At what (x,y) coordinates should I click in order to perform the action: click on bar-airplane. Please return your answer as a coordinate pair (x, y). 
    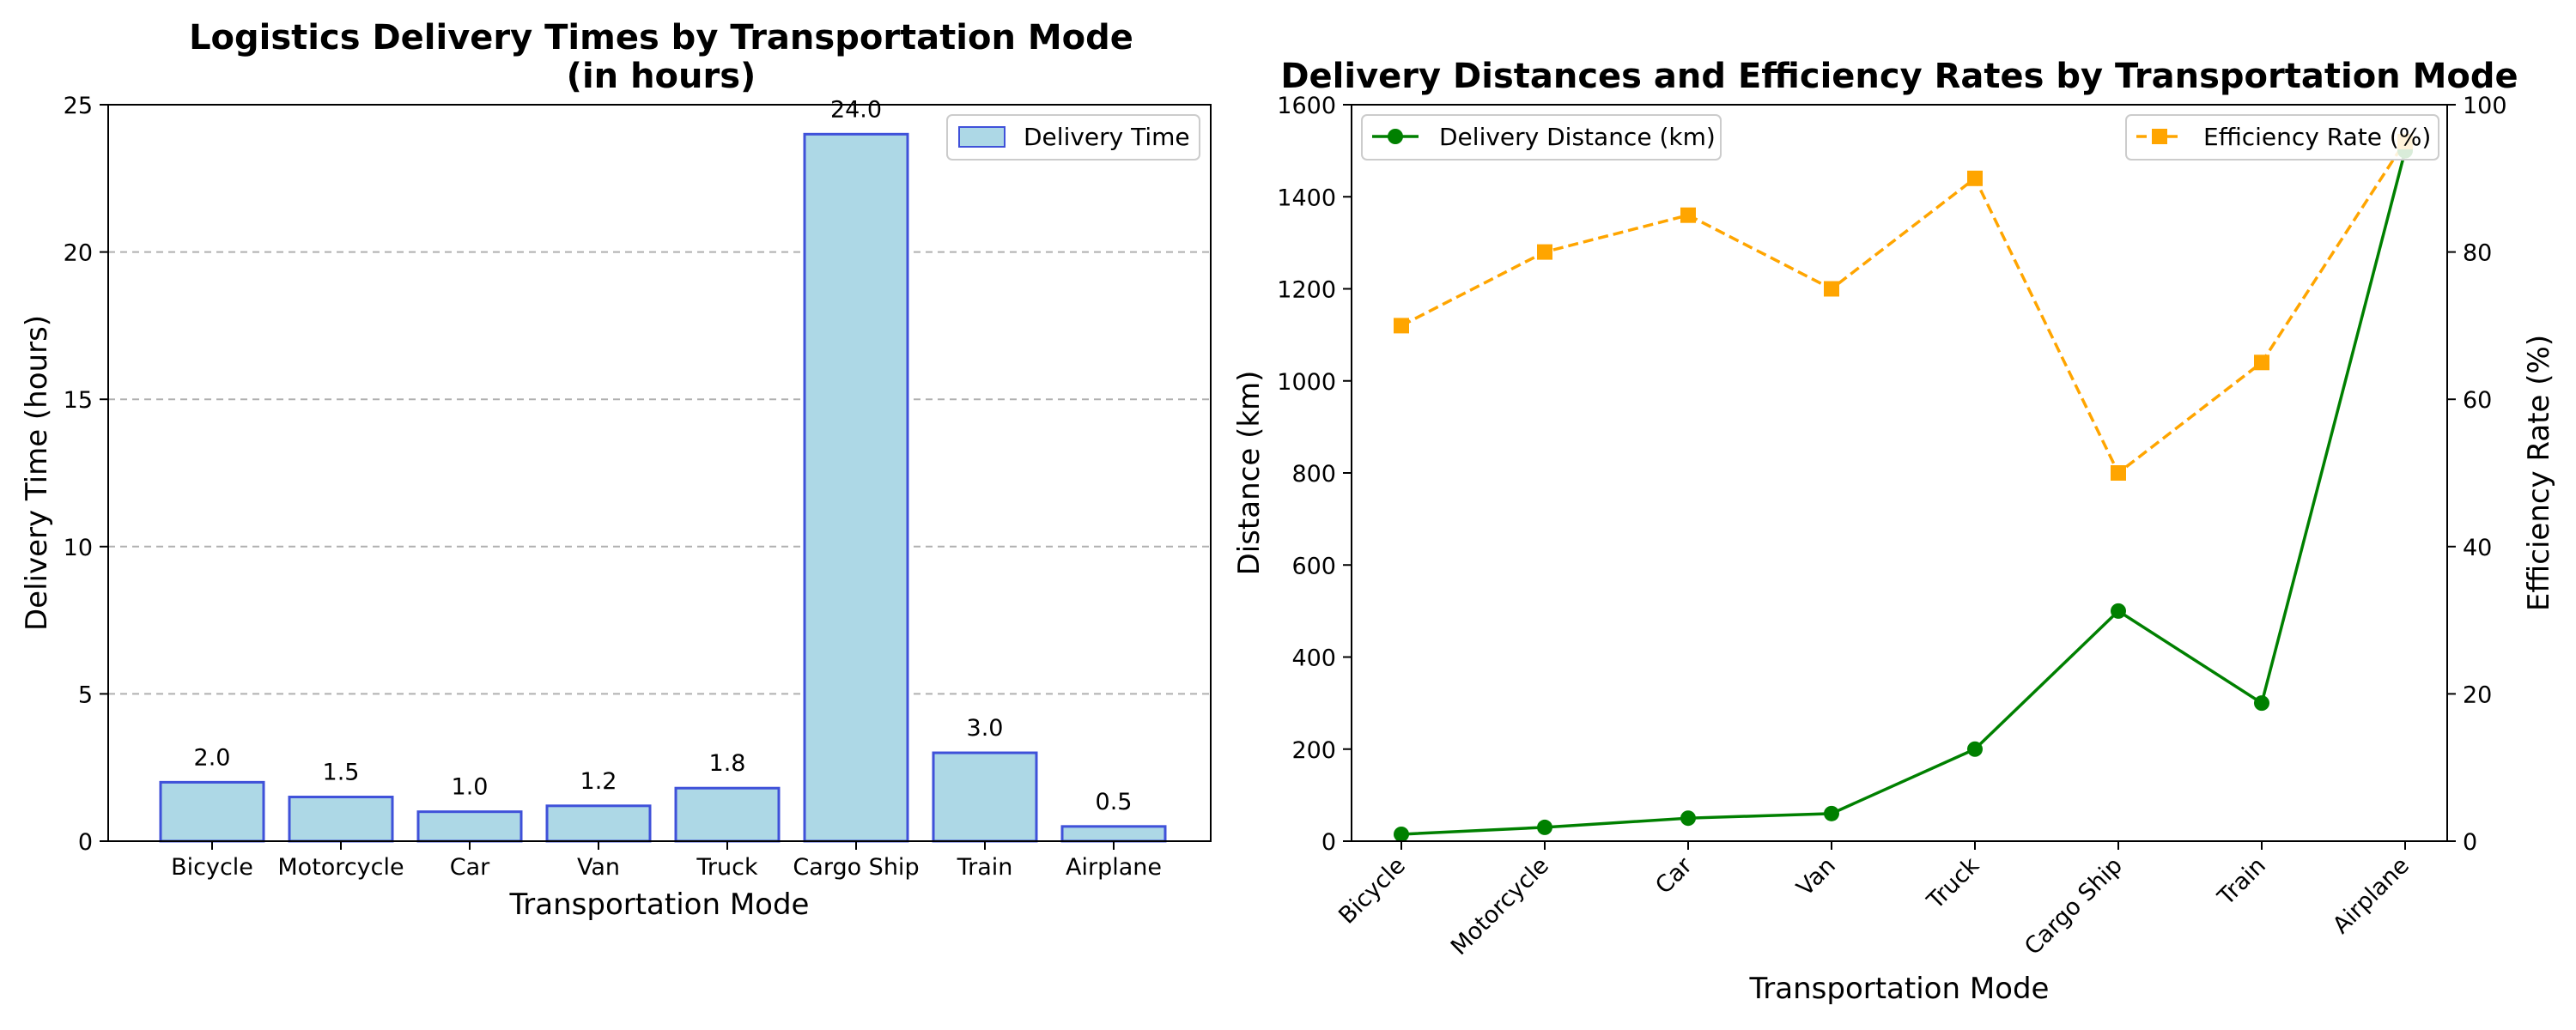
    Looking at the image, I should click on (1113, 834).